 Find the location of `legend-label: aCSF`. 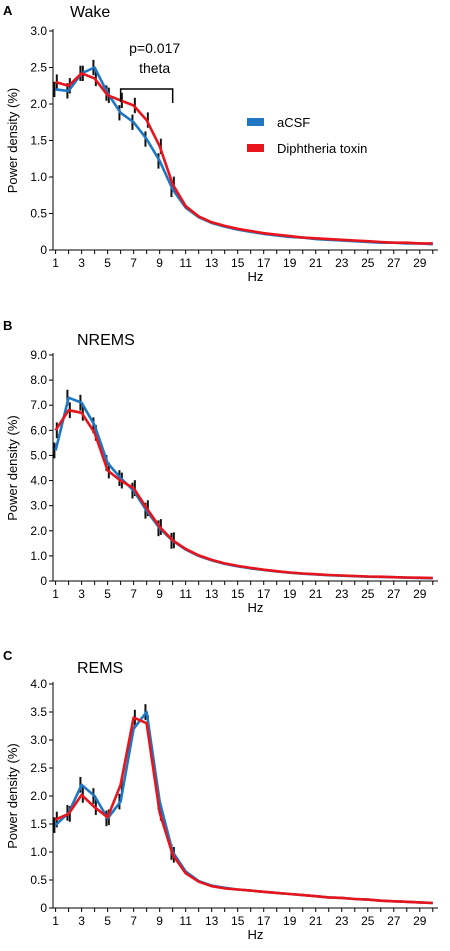

legend-label: aCSF is located at coordinates (293, 122).